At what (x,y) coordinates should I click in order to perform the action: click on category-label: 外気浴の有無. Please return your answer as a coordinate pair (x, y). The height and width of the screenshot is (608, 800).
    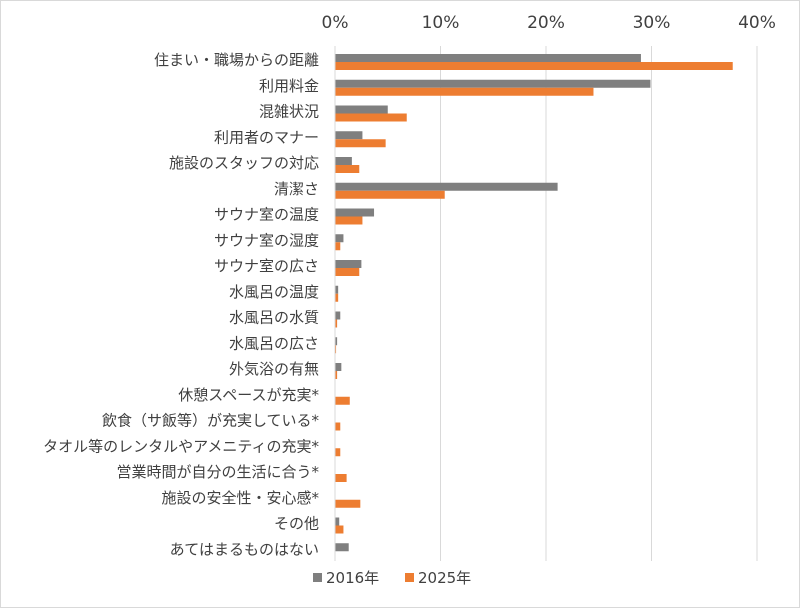
    Looking at the image, I should click on (274, 369).